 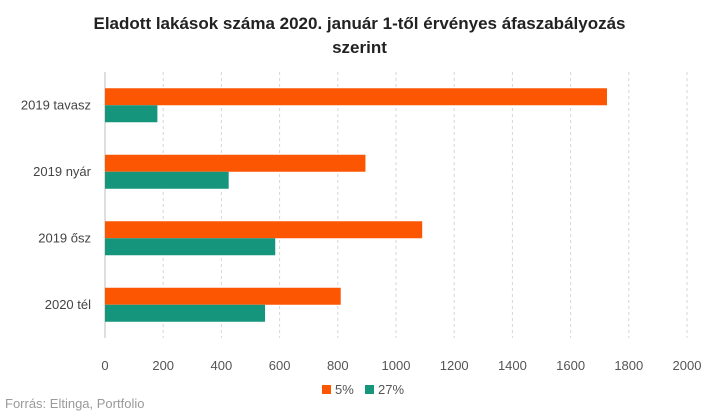 I want to click on x-tick-label: 800, so click(x=338, y=365).